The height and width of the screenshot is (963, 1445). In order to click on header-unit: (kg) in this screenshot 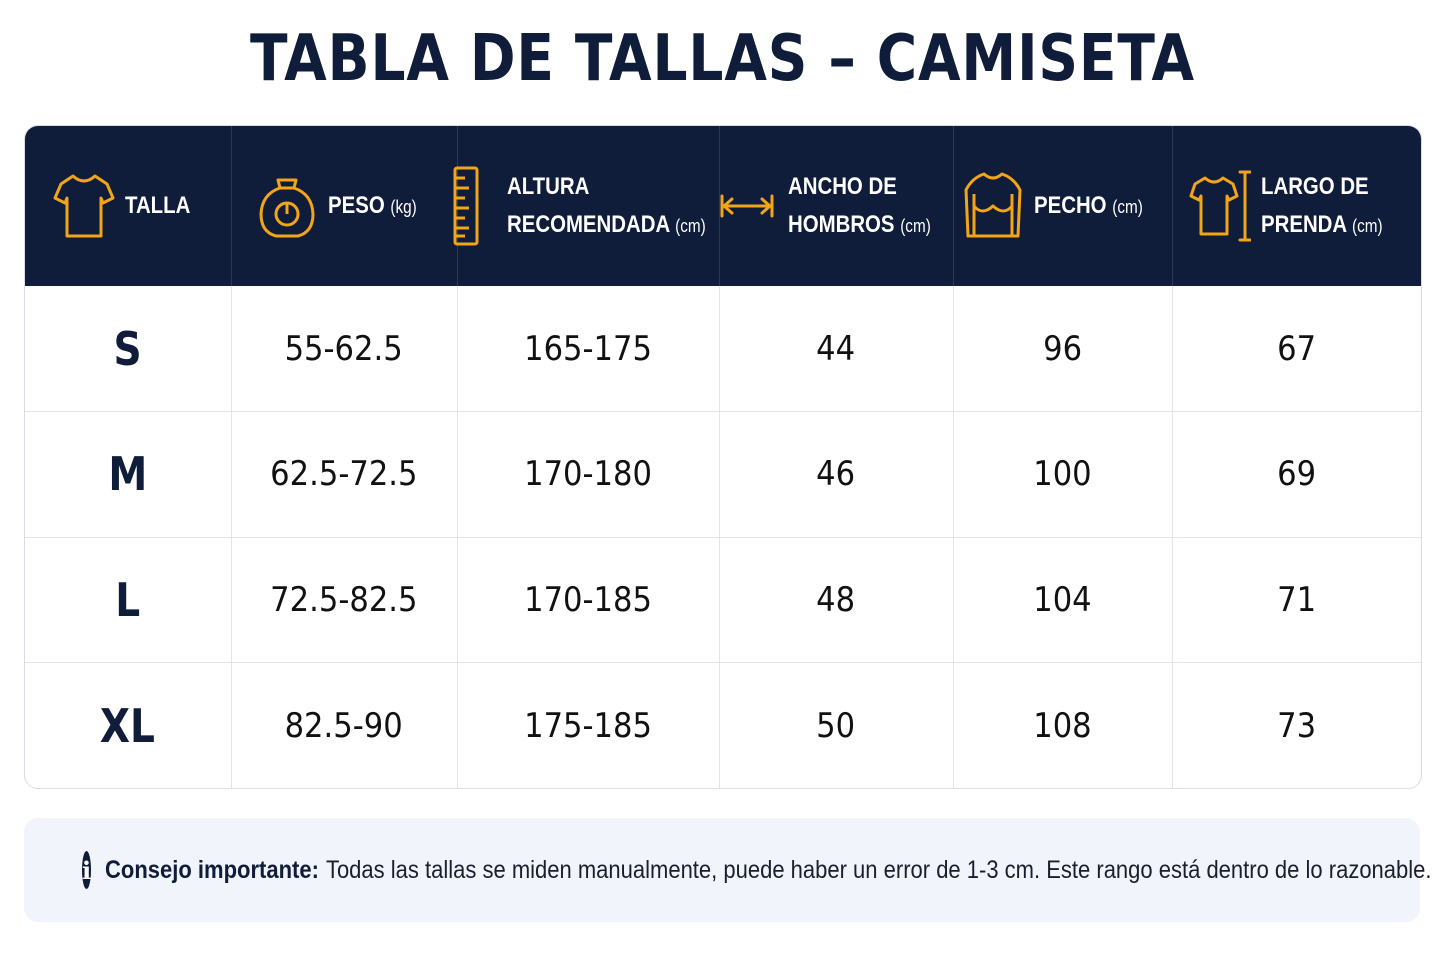, I will do `click(403, 206)`.